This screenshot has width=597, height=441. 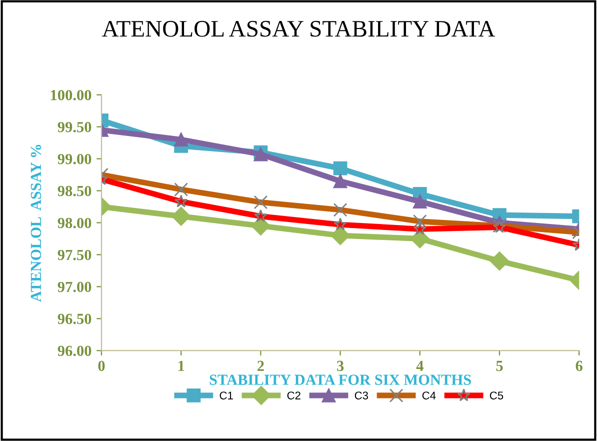 I want to click on y-tick-label: 96.50, so click(x=75, y=319).